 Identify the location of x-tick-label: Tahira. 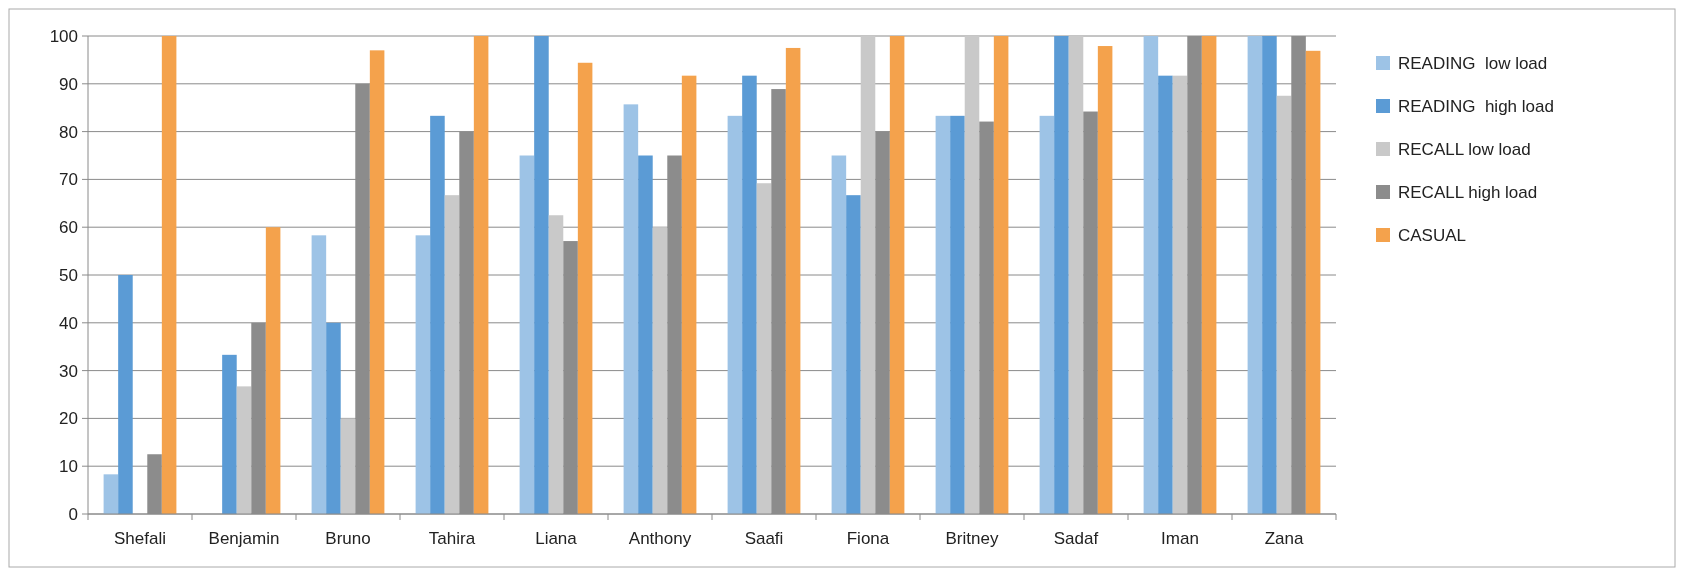
(452, 538).